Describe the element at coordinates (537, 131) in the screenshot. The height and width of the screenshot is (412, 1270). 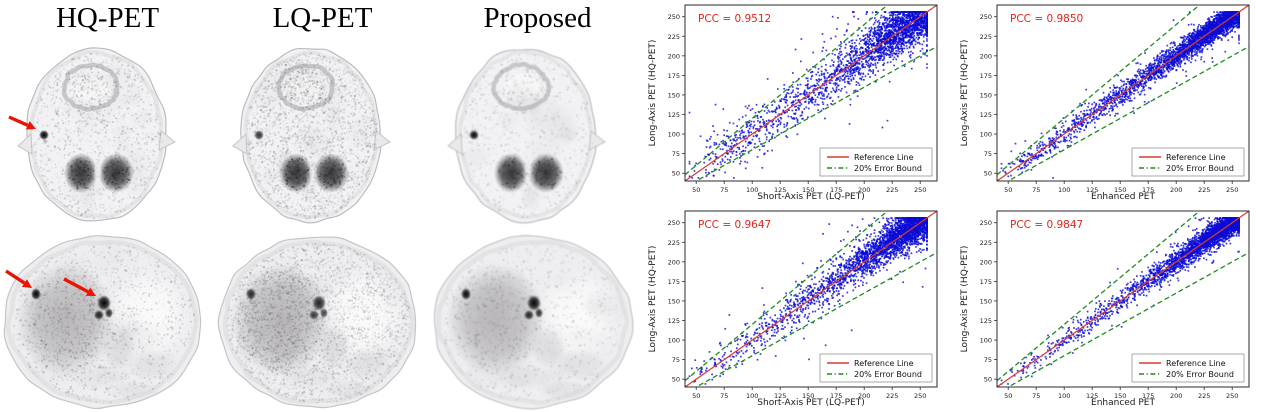
I see `pet-image-proposed-head` at that location.